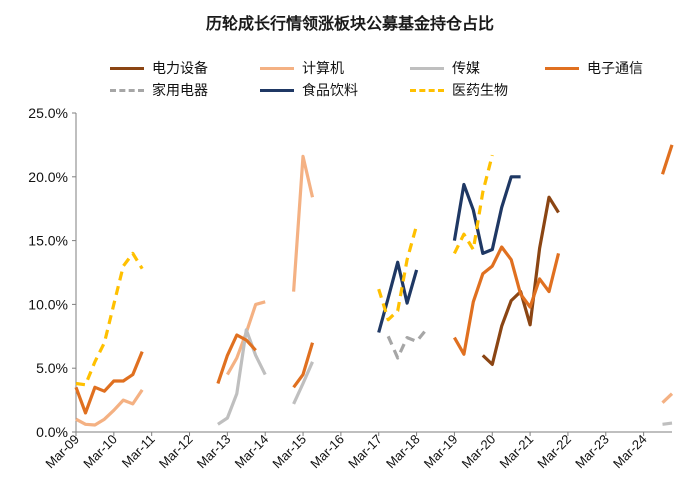 This screenshot has width=700, height=497. I want to click on y-tick-label: 0.0%, so click(52, 432).